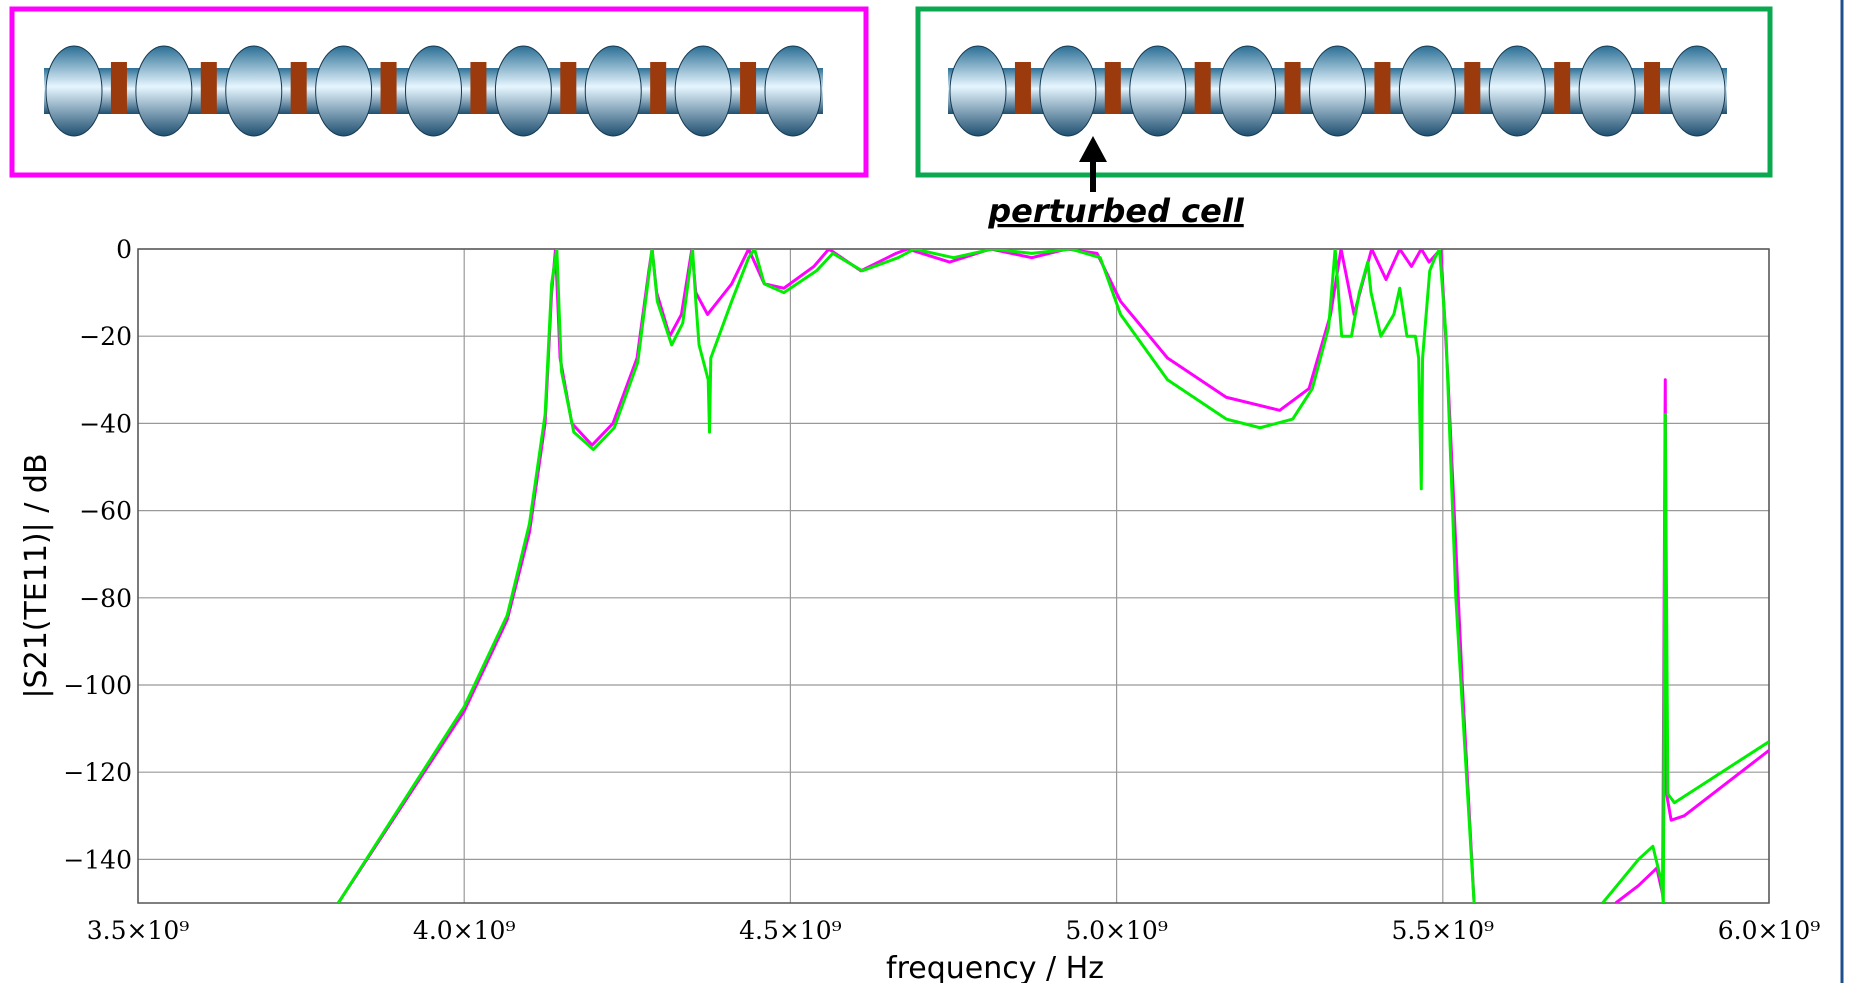 Image resolution: width=1849 pixels, height=983 pixels. Describe the element at coordinates (124, 249) in the screenshot. I see `y-tick-label: 0` at that location.